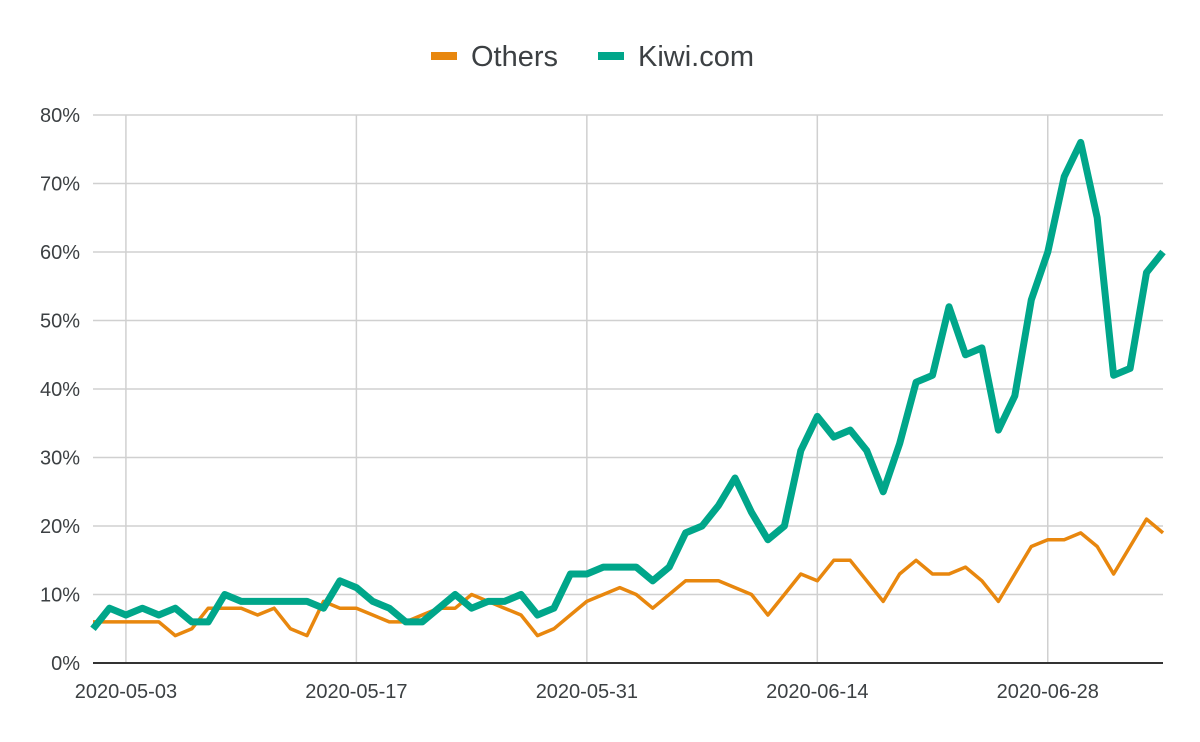  Describe the element at coordinates (60, 459) in the screenshot. I see `y-tick-label: 30%` at that location.